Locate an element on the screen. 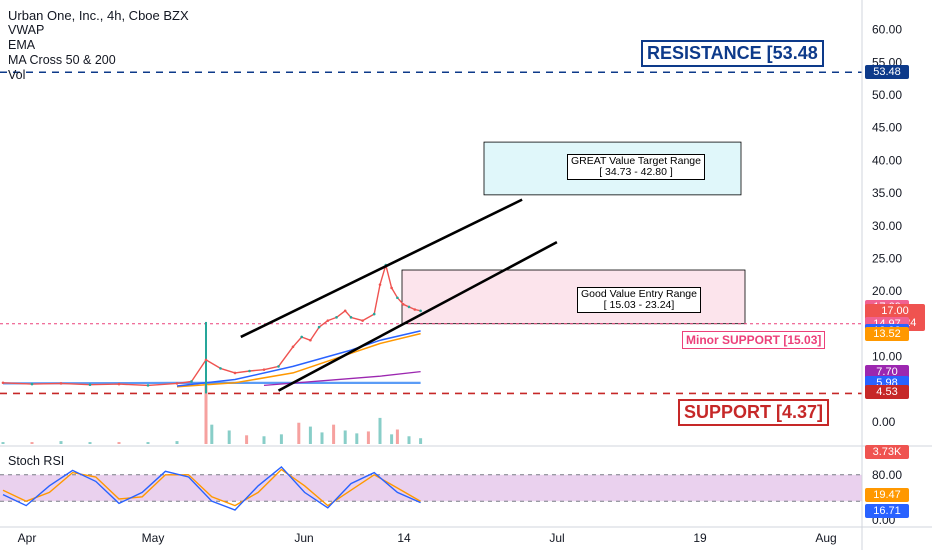  resistance-label: RESISTANCE [53.48 is located at coordinates (732, 53).